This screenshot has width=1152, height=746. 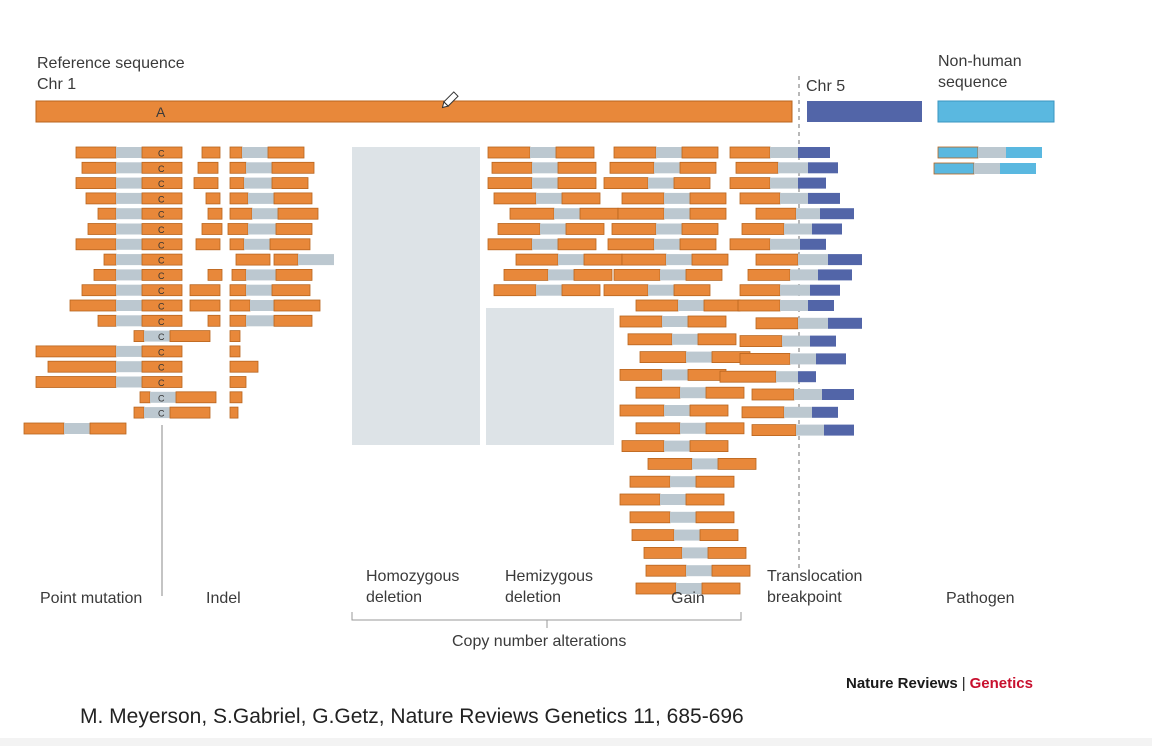 I want to click on reference-sequence-label: Reference sequence Chr 1, so click(x=111, y=74).